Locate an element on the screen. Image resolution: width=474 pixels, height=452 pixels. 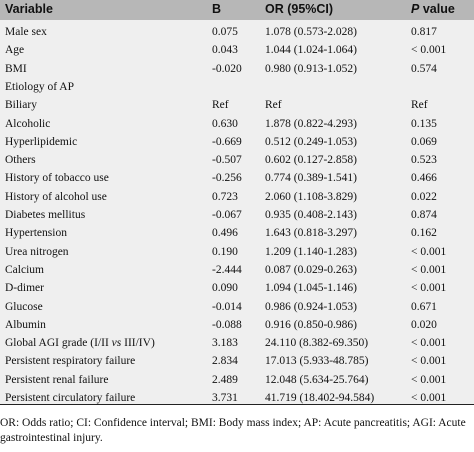
cell-variable: History of alcohol use is located at coordinates (56, 196).